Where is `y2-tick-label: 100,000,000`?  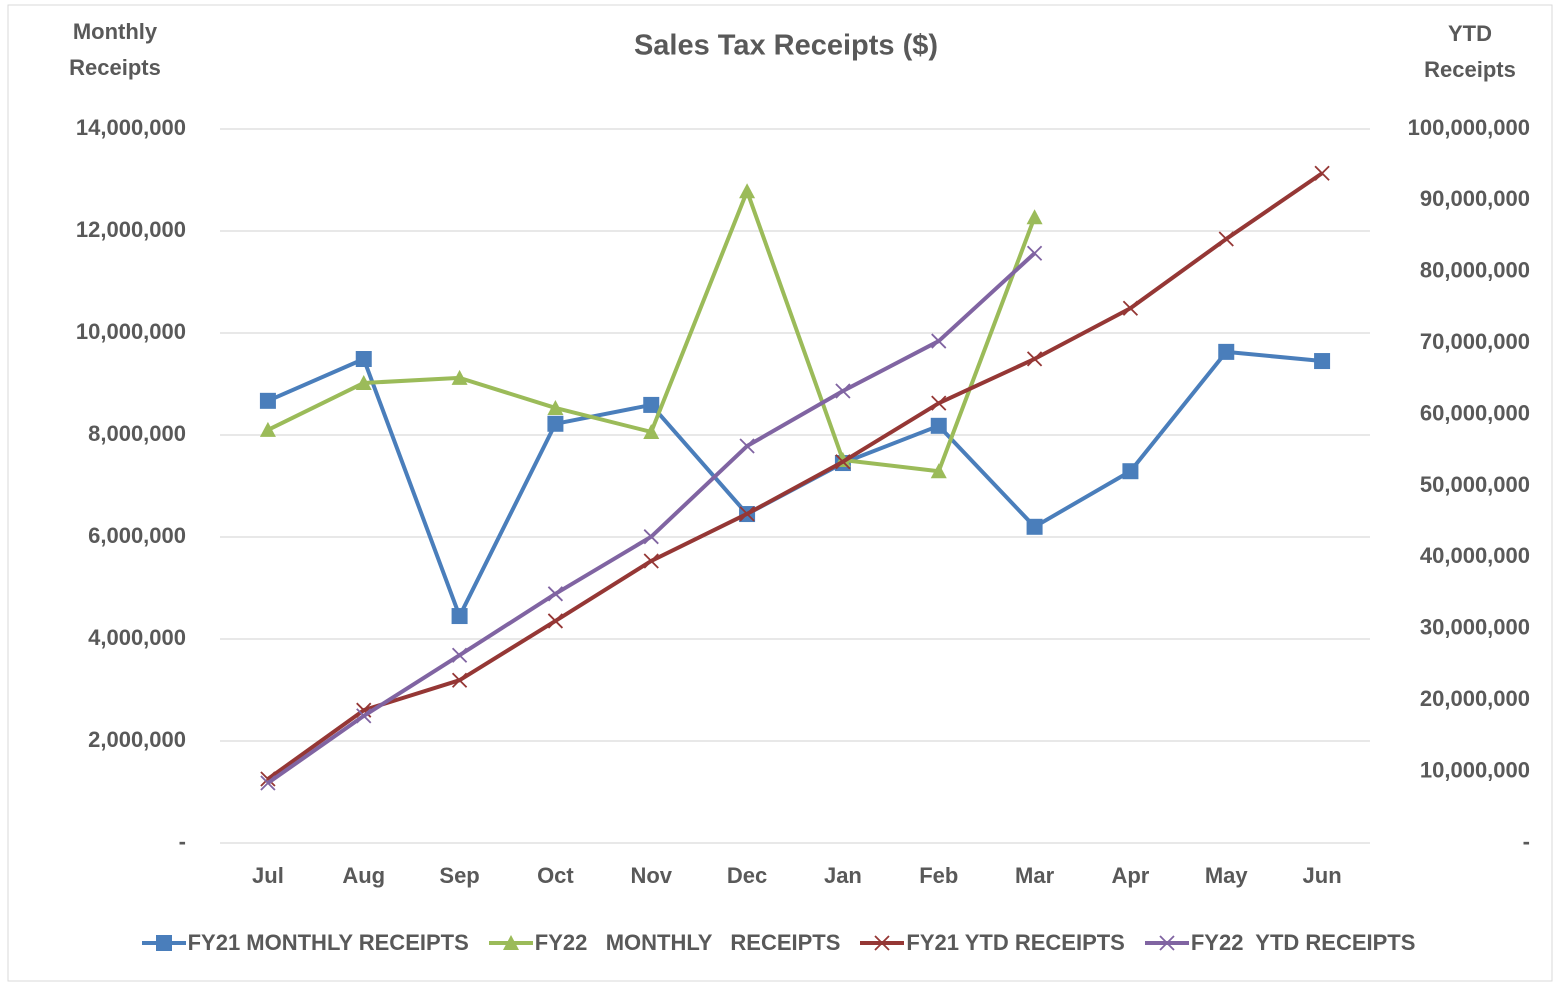 y2-tick-label: 100,000,000 is located at coordinates (1469, 127).